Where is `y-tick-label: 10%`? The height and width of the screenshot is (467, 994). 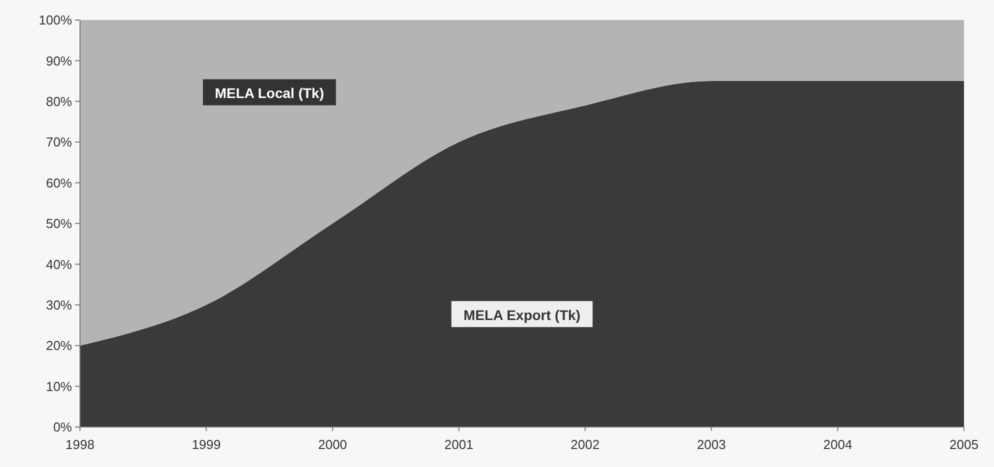 y-tick-label: 10% is located at coordinates (59, 386).